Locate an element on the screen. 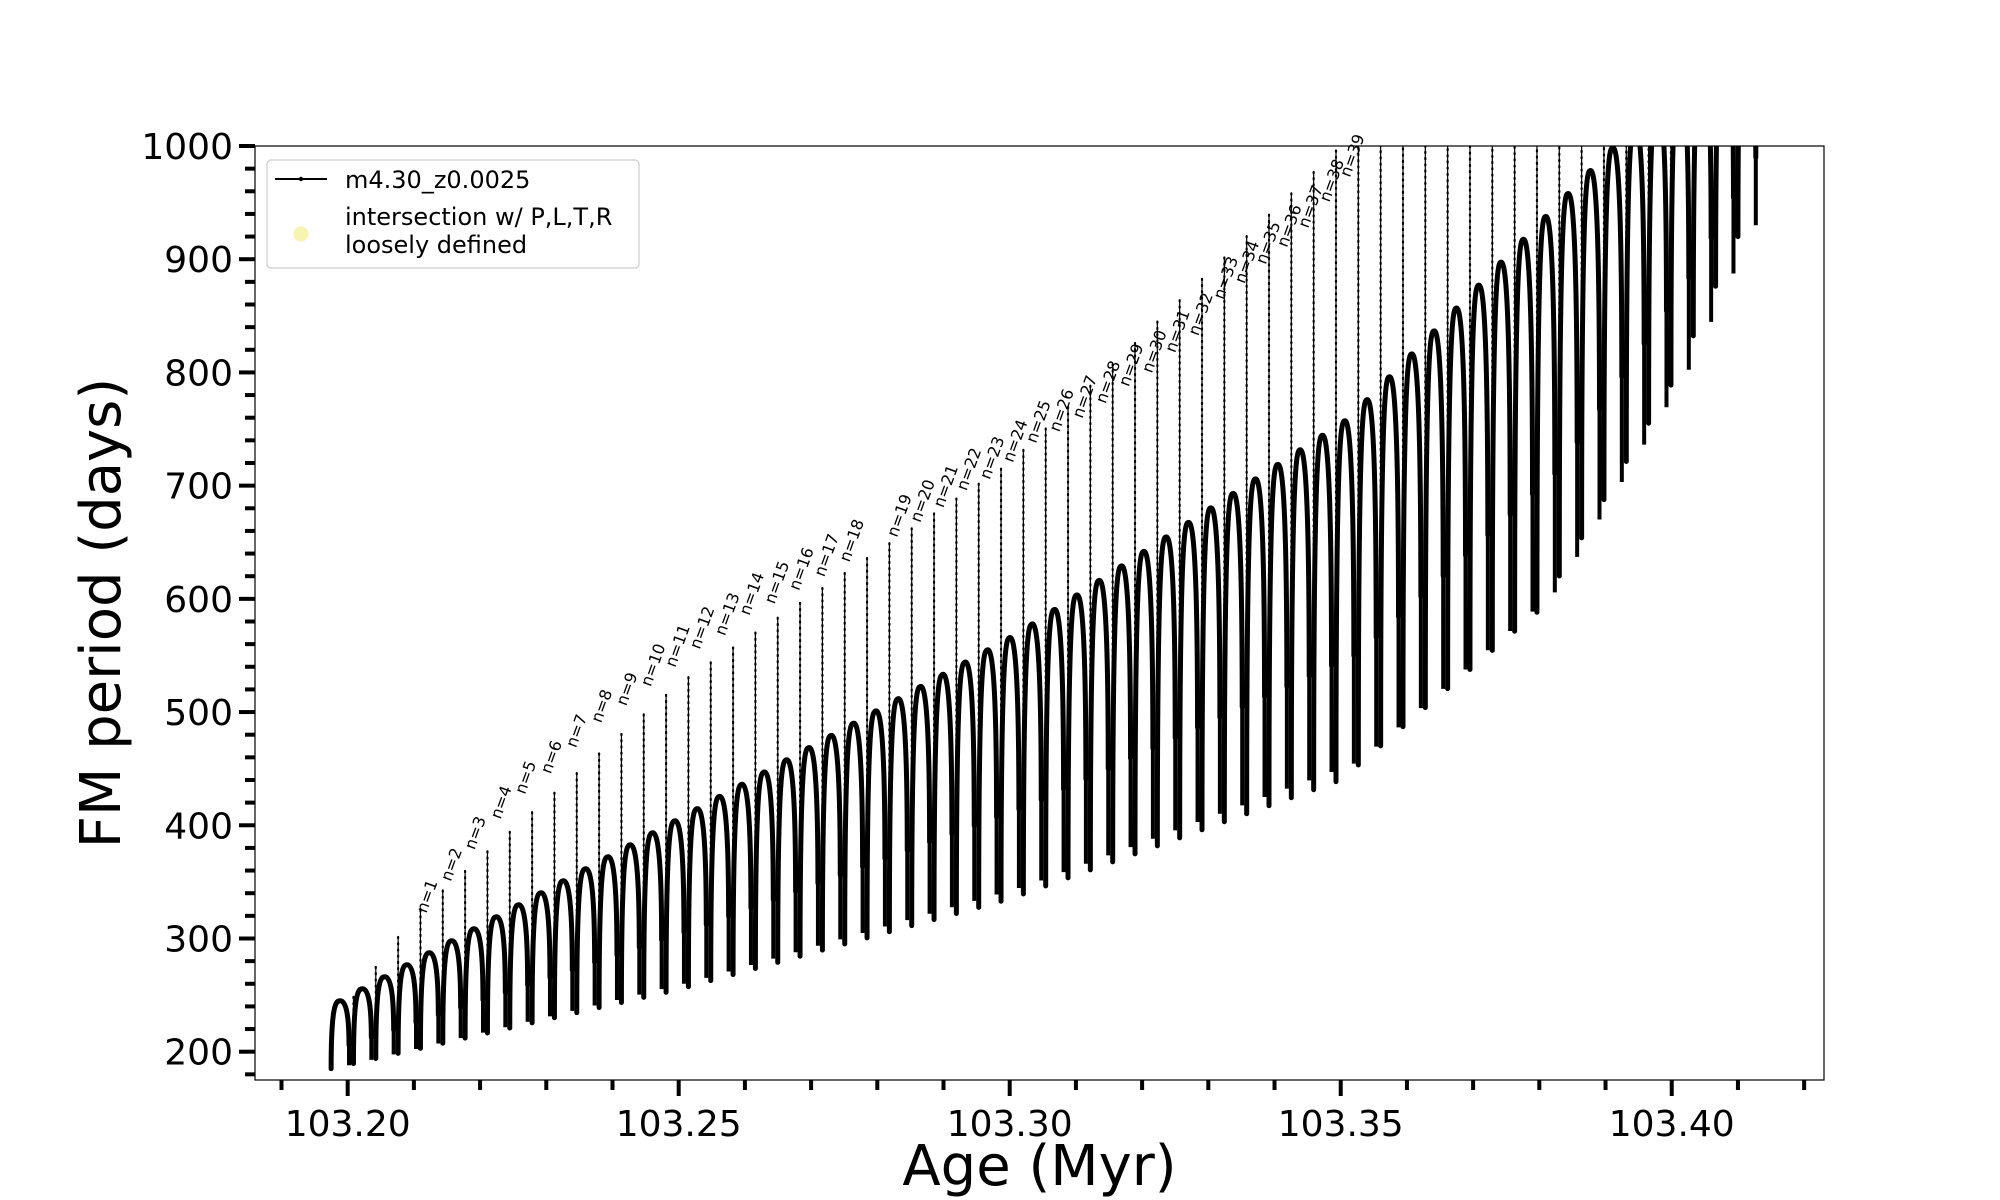 The width and height of the screenshot is (2000, 1200). legend-marker-intersection is located at coordinates (301, 234).